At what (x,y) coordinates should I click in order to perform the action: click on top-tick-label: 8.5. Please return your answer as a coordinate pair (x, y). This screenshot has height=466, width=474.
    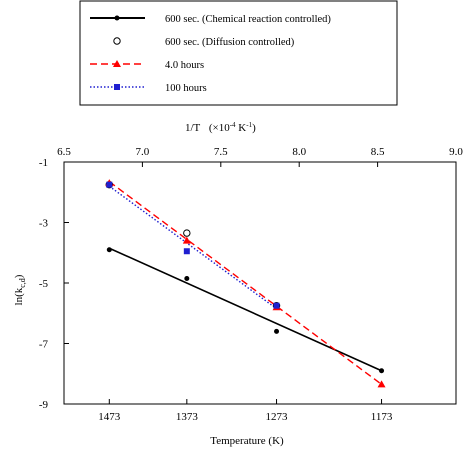
    Looking at the image, I should click on (378, 152).